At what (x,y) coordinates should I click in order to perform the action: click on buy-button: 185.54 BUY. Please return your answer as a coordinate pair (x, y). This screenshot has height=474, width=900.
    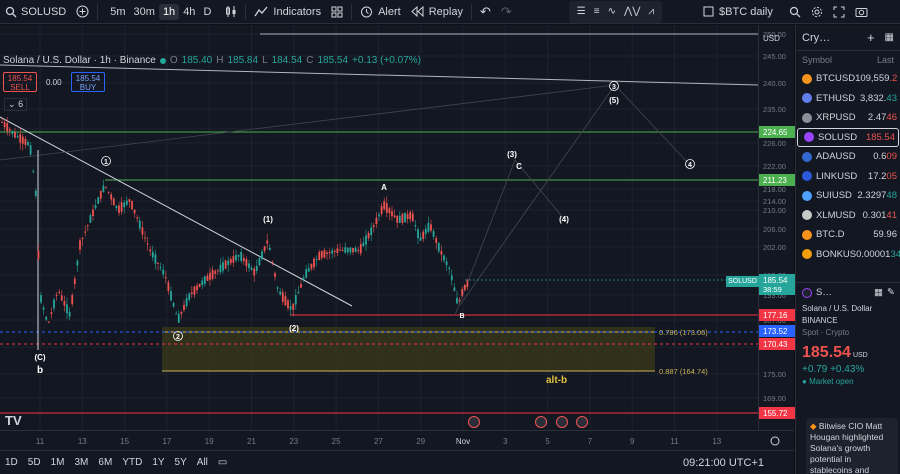
    Looking at the image, I should click on (88, 82).